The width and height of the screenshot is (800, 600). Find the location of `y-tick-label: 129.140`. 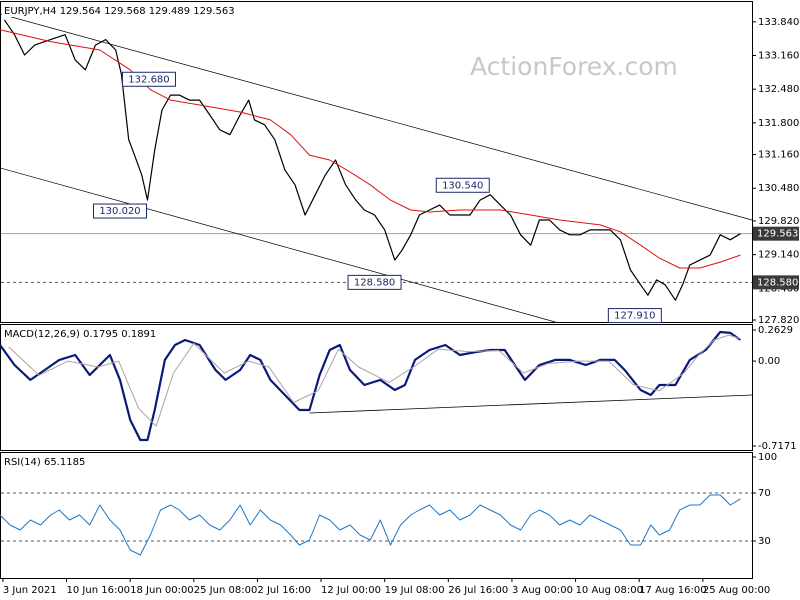

y-tick-label: 129.140 is located at coordinates (778, 255).